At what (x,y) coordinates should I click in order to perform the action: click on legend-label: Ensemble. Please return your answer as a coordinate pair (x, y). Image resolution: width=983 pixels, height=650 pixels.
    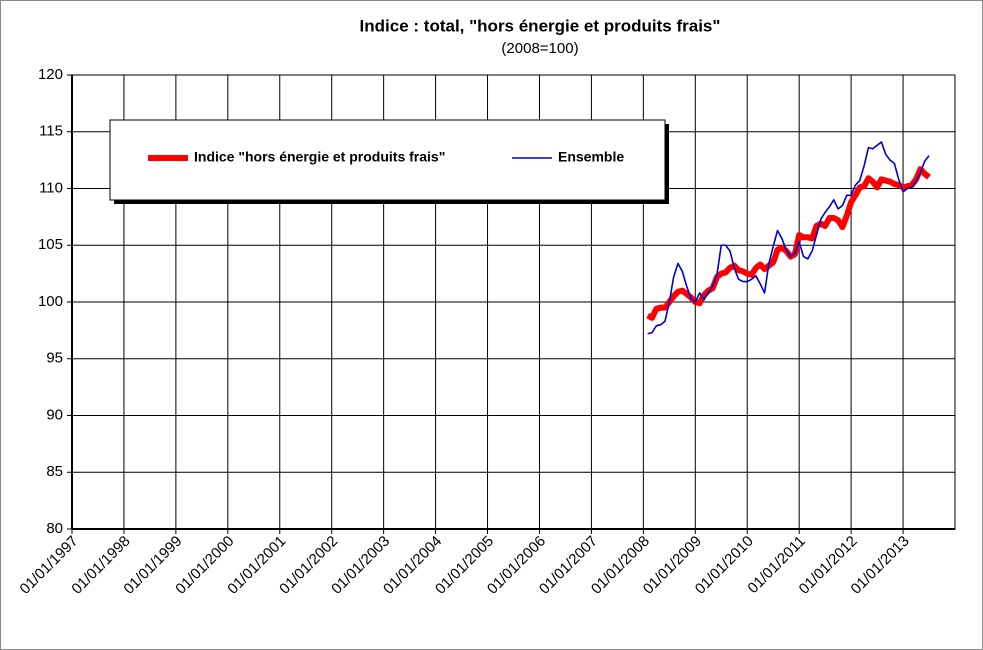
    Looking at the image, I should click on (591, 157).